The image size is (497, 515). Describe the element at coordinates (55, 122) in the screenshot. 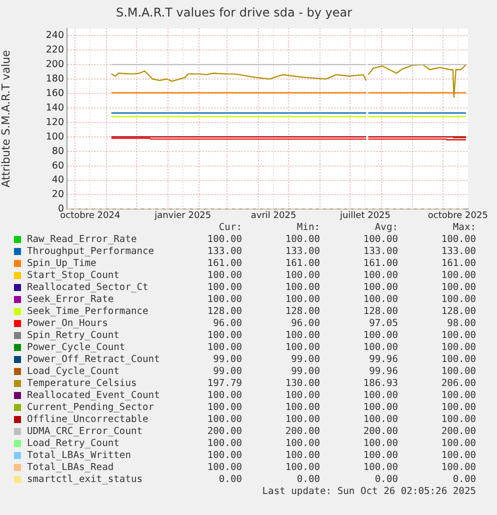

I see `y-tick-label: 120` at that location.